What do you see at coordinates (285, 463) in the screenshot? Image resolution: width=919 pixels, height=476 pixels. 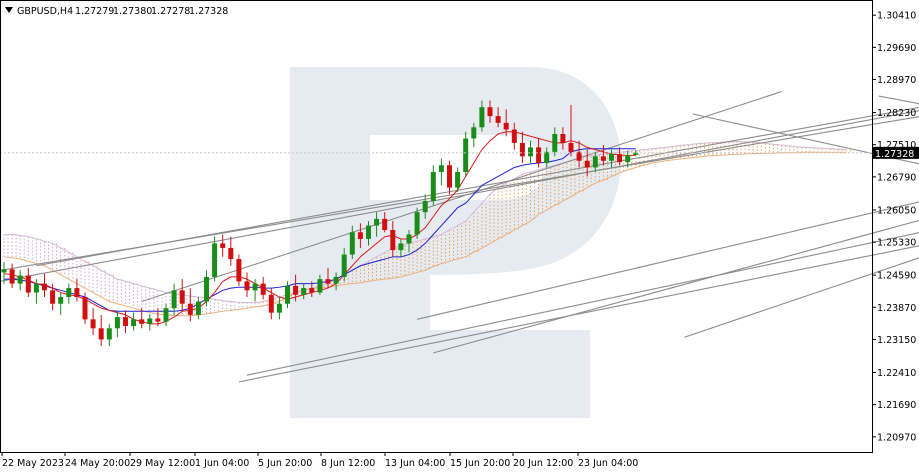 I see `x-tick-label: 5 Jun 20:00` at bounding box center [285, 463].